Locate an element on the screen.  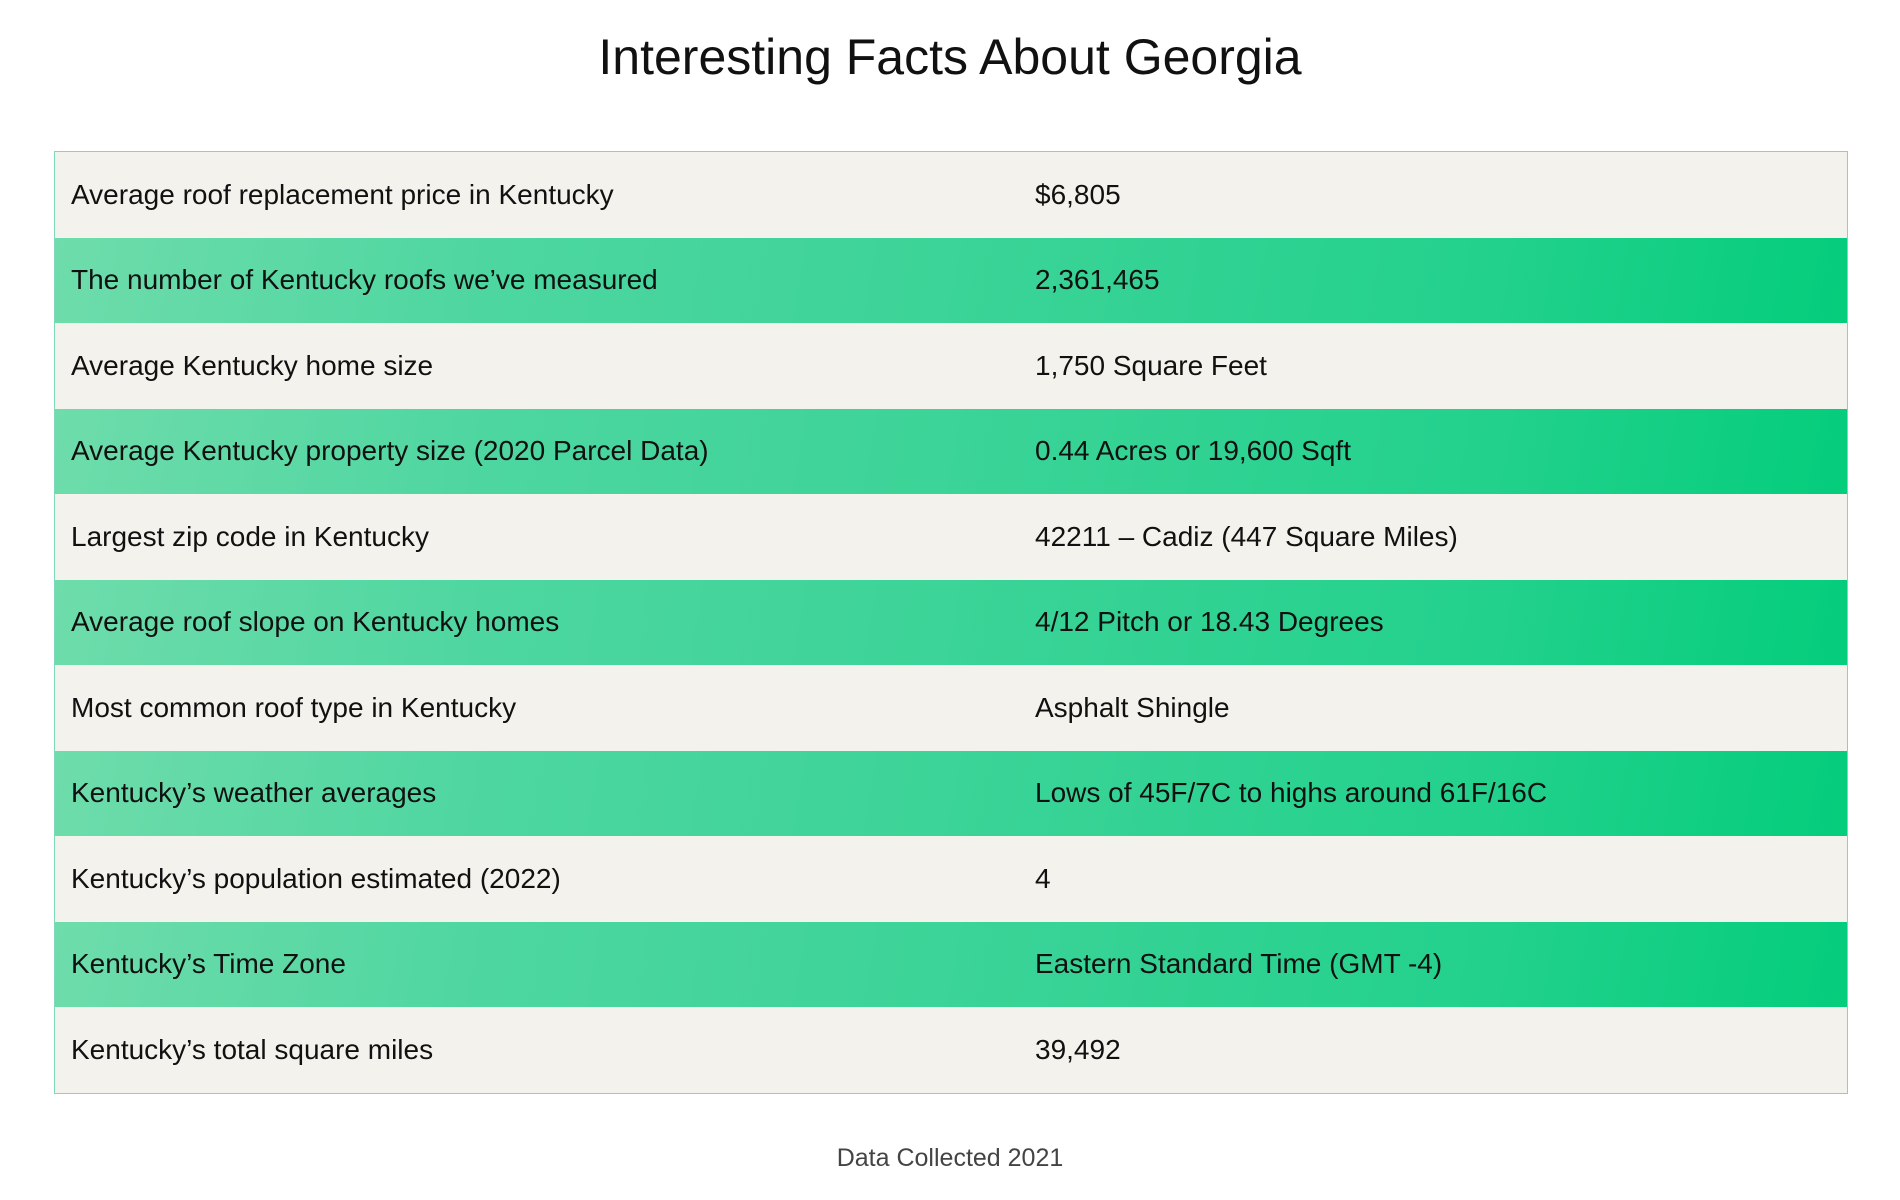
page-title: Interesting Facts About Georgia is located at coordinates (950, 57).